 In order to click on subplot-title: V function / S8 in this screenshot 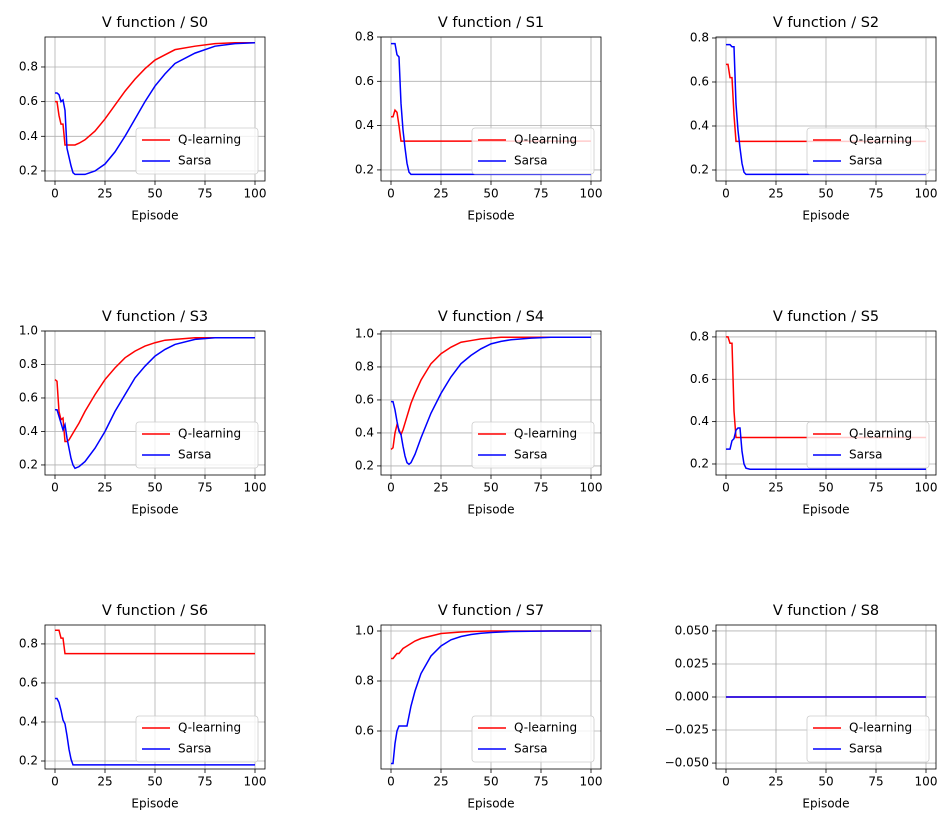, I will do `click(826, 611)`.